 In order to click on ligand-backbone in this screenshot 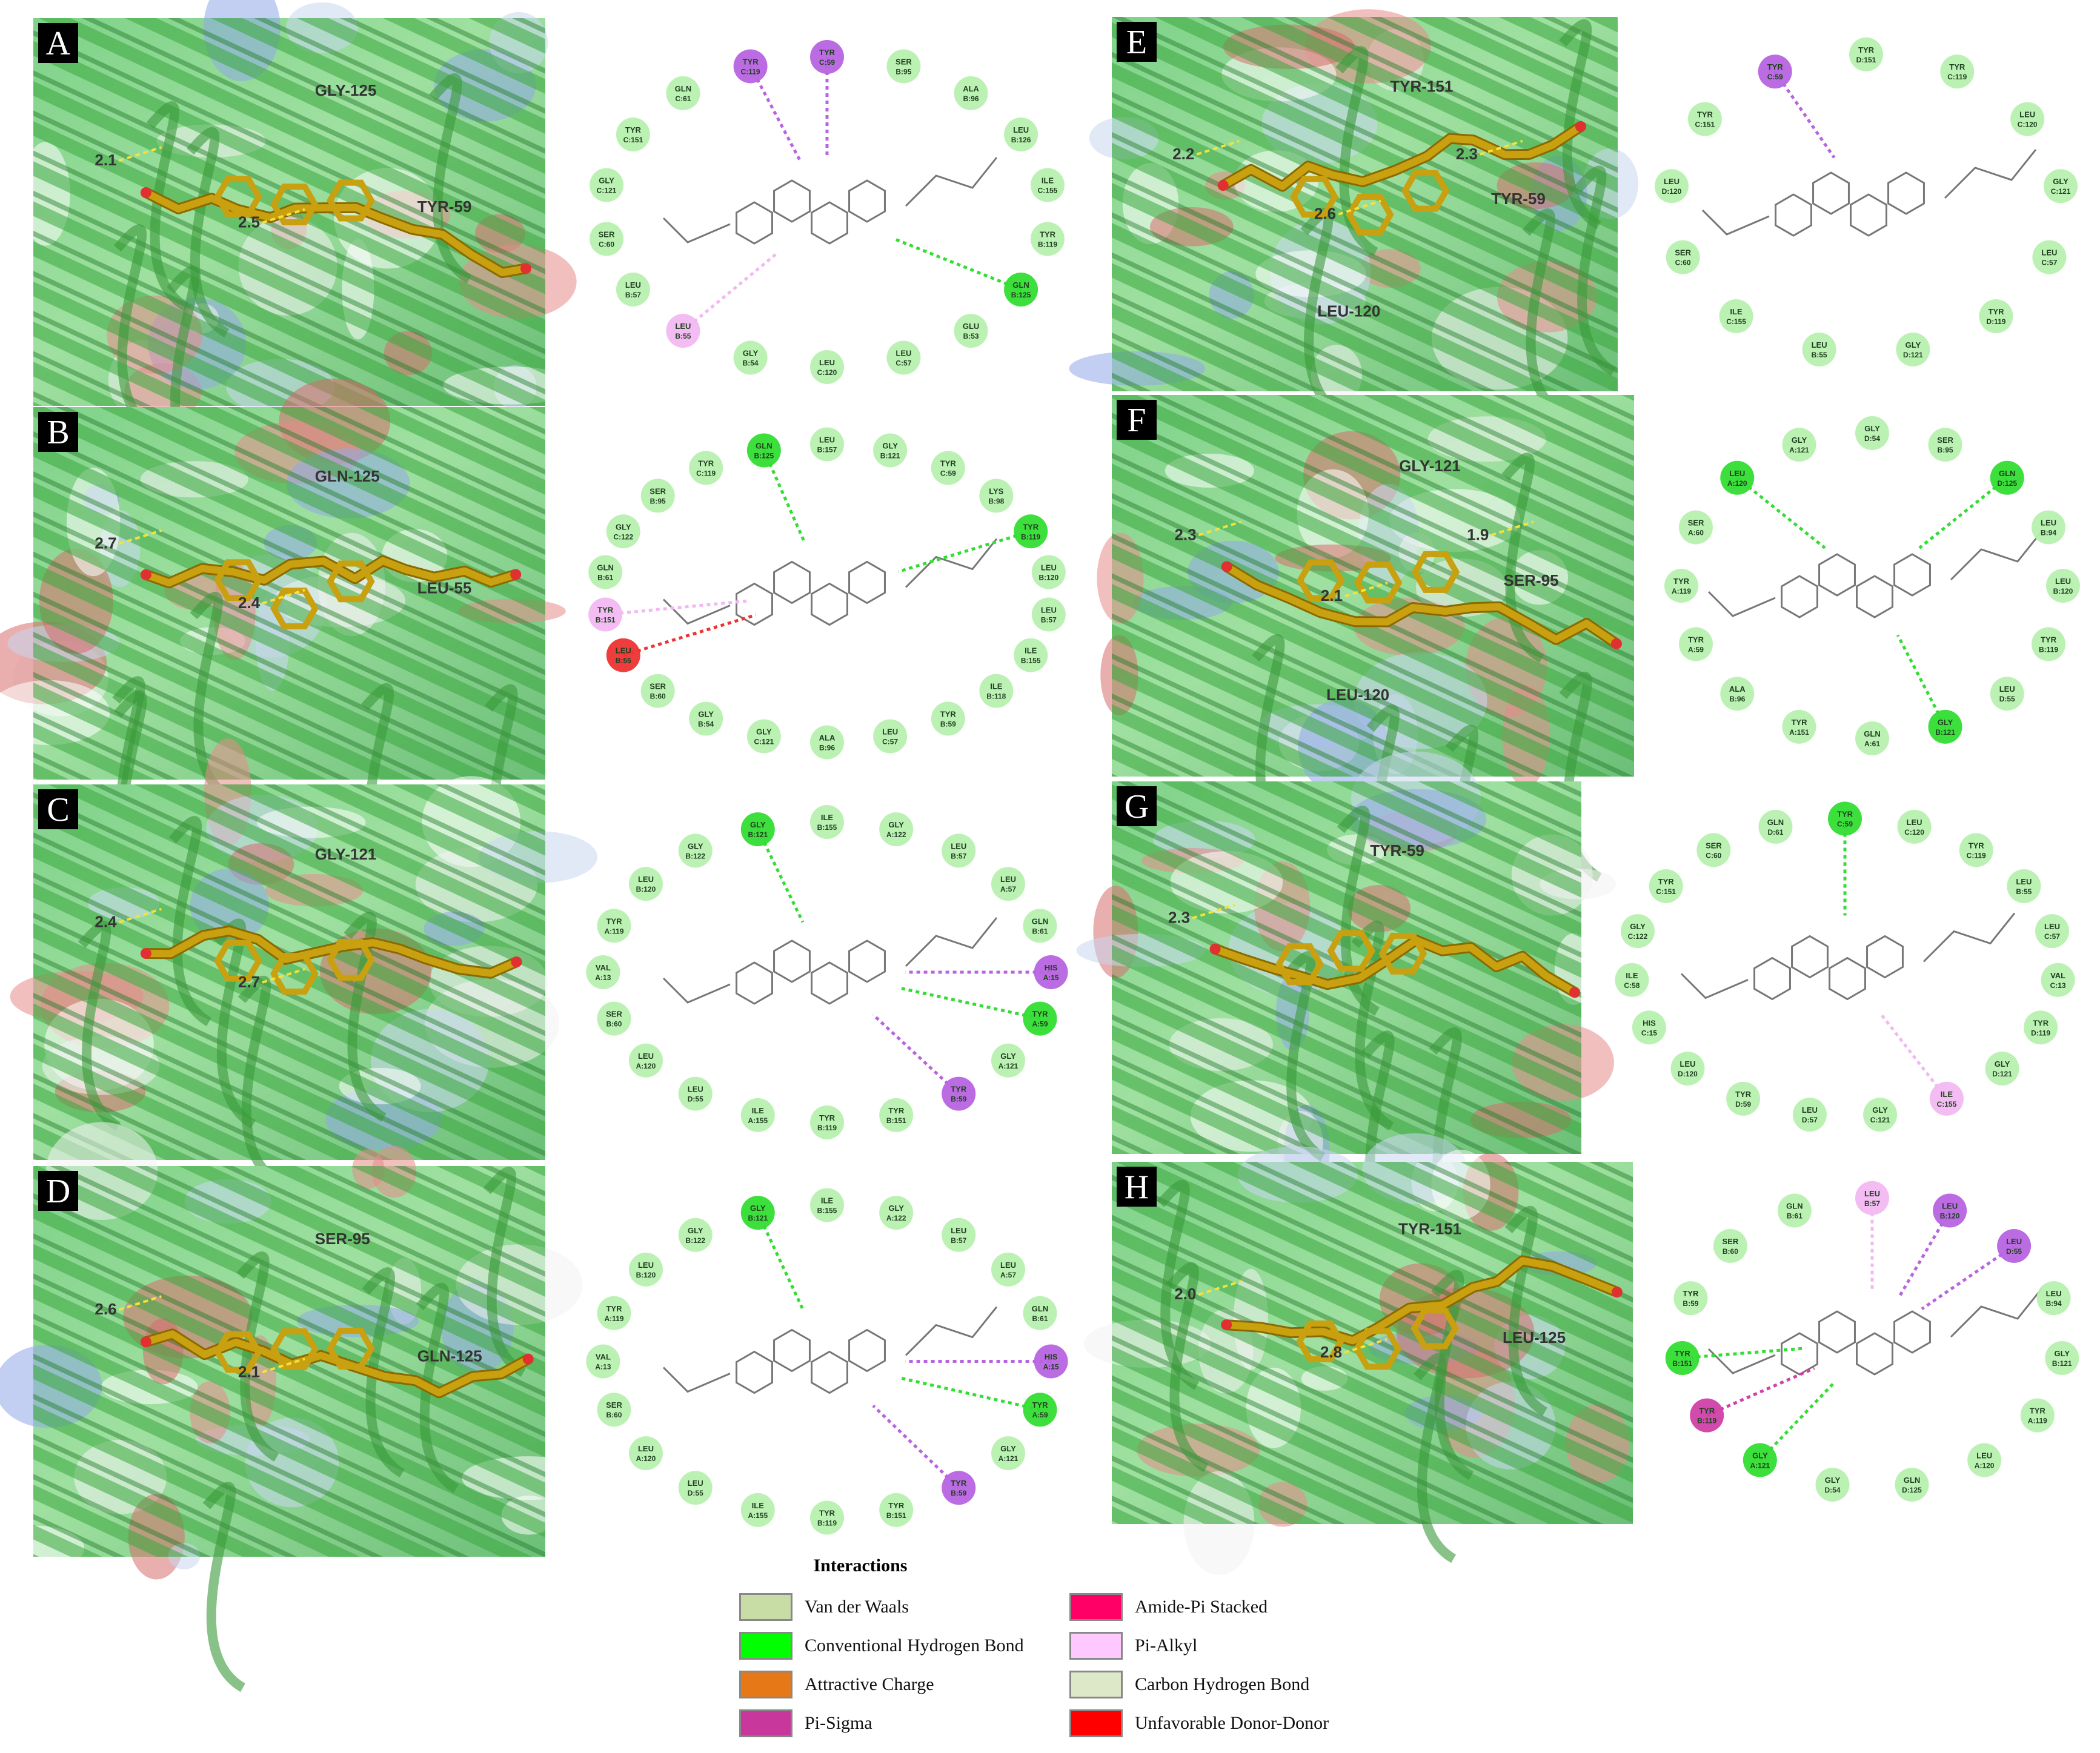, I will do `click(1421, 605)`.